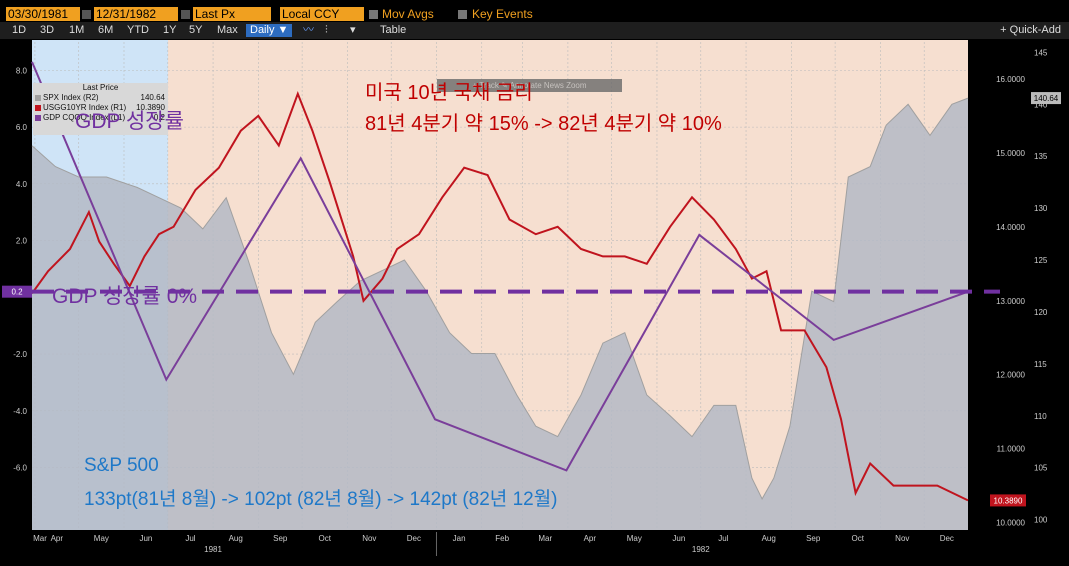  What do you see at coordinates (1010, 523) in the screenshot?
I see `right1-tick-label: 10.0000` at bounding box center [1010, 523].